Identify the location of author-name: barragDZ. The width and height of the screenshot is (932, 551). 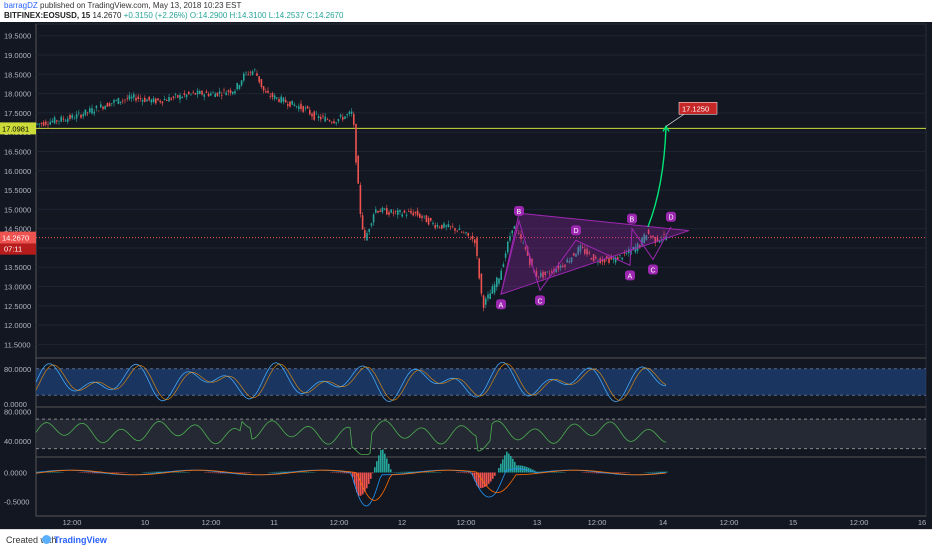
(21, 5).